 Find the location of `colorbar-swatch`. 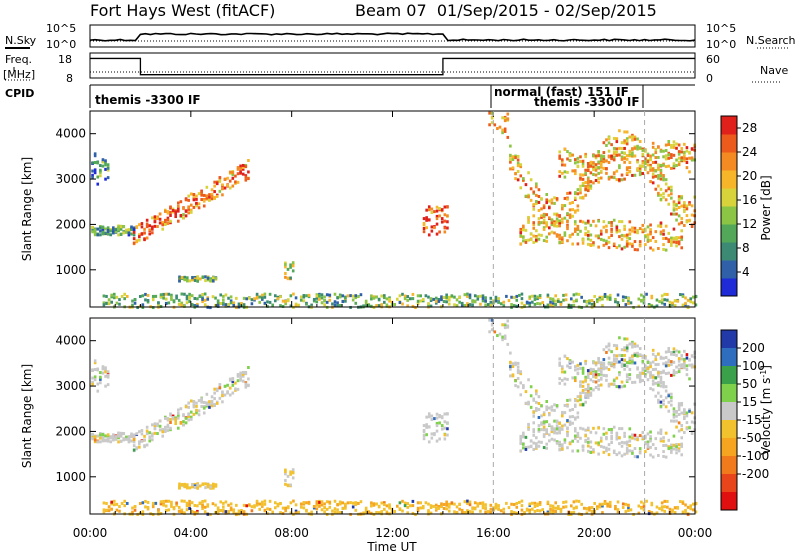

colorbar-swatch is located at coordinates (729, 447).